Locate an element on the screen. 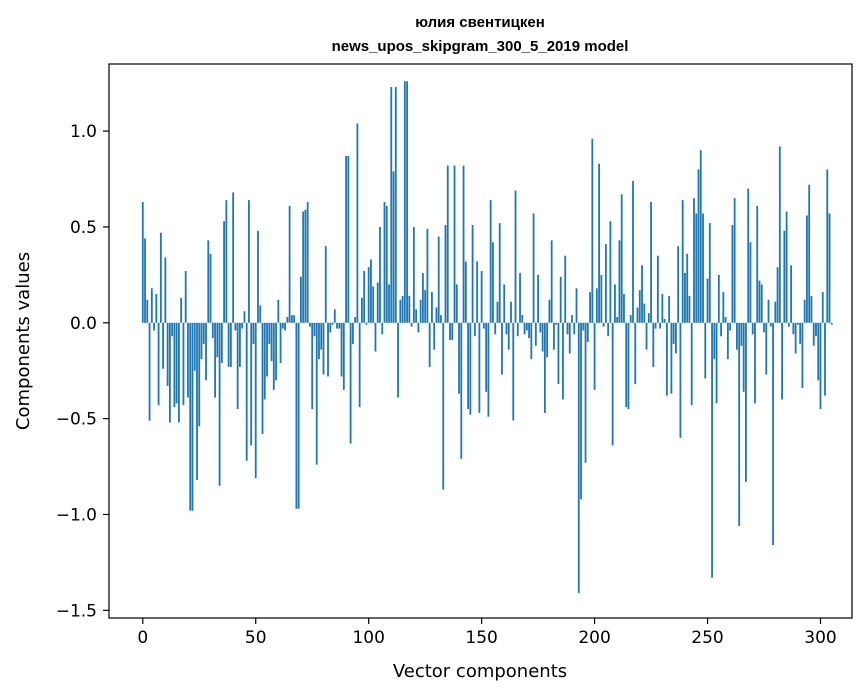  y-tick-label: 0.0 is located at coordinates (83, 324).